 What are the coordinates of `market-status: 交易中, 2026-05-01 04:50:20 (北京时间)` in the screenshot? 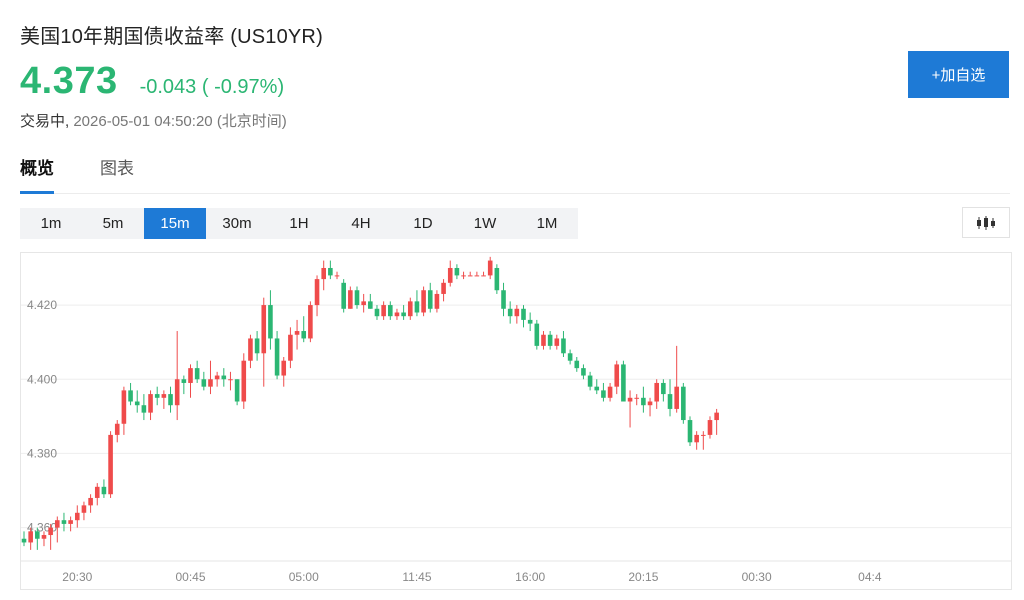 It's located at (153, 120).